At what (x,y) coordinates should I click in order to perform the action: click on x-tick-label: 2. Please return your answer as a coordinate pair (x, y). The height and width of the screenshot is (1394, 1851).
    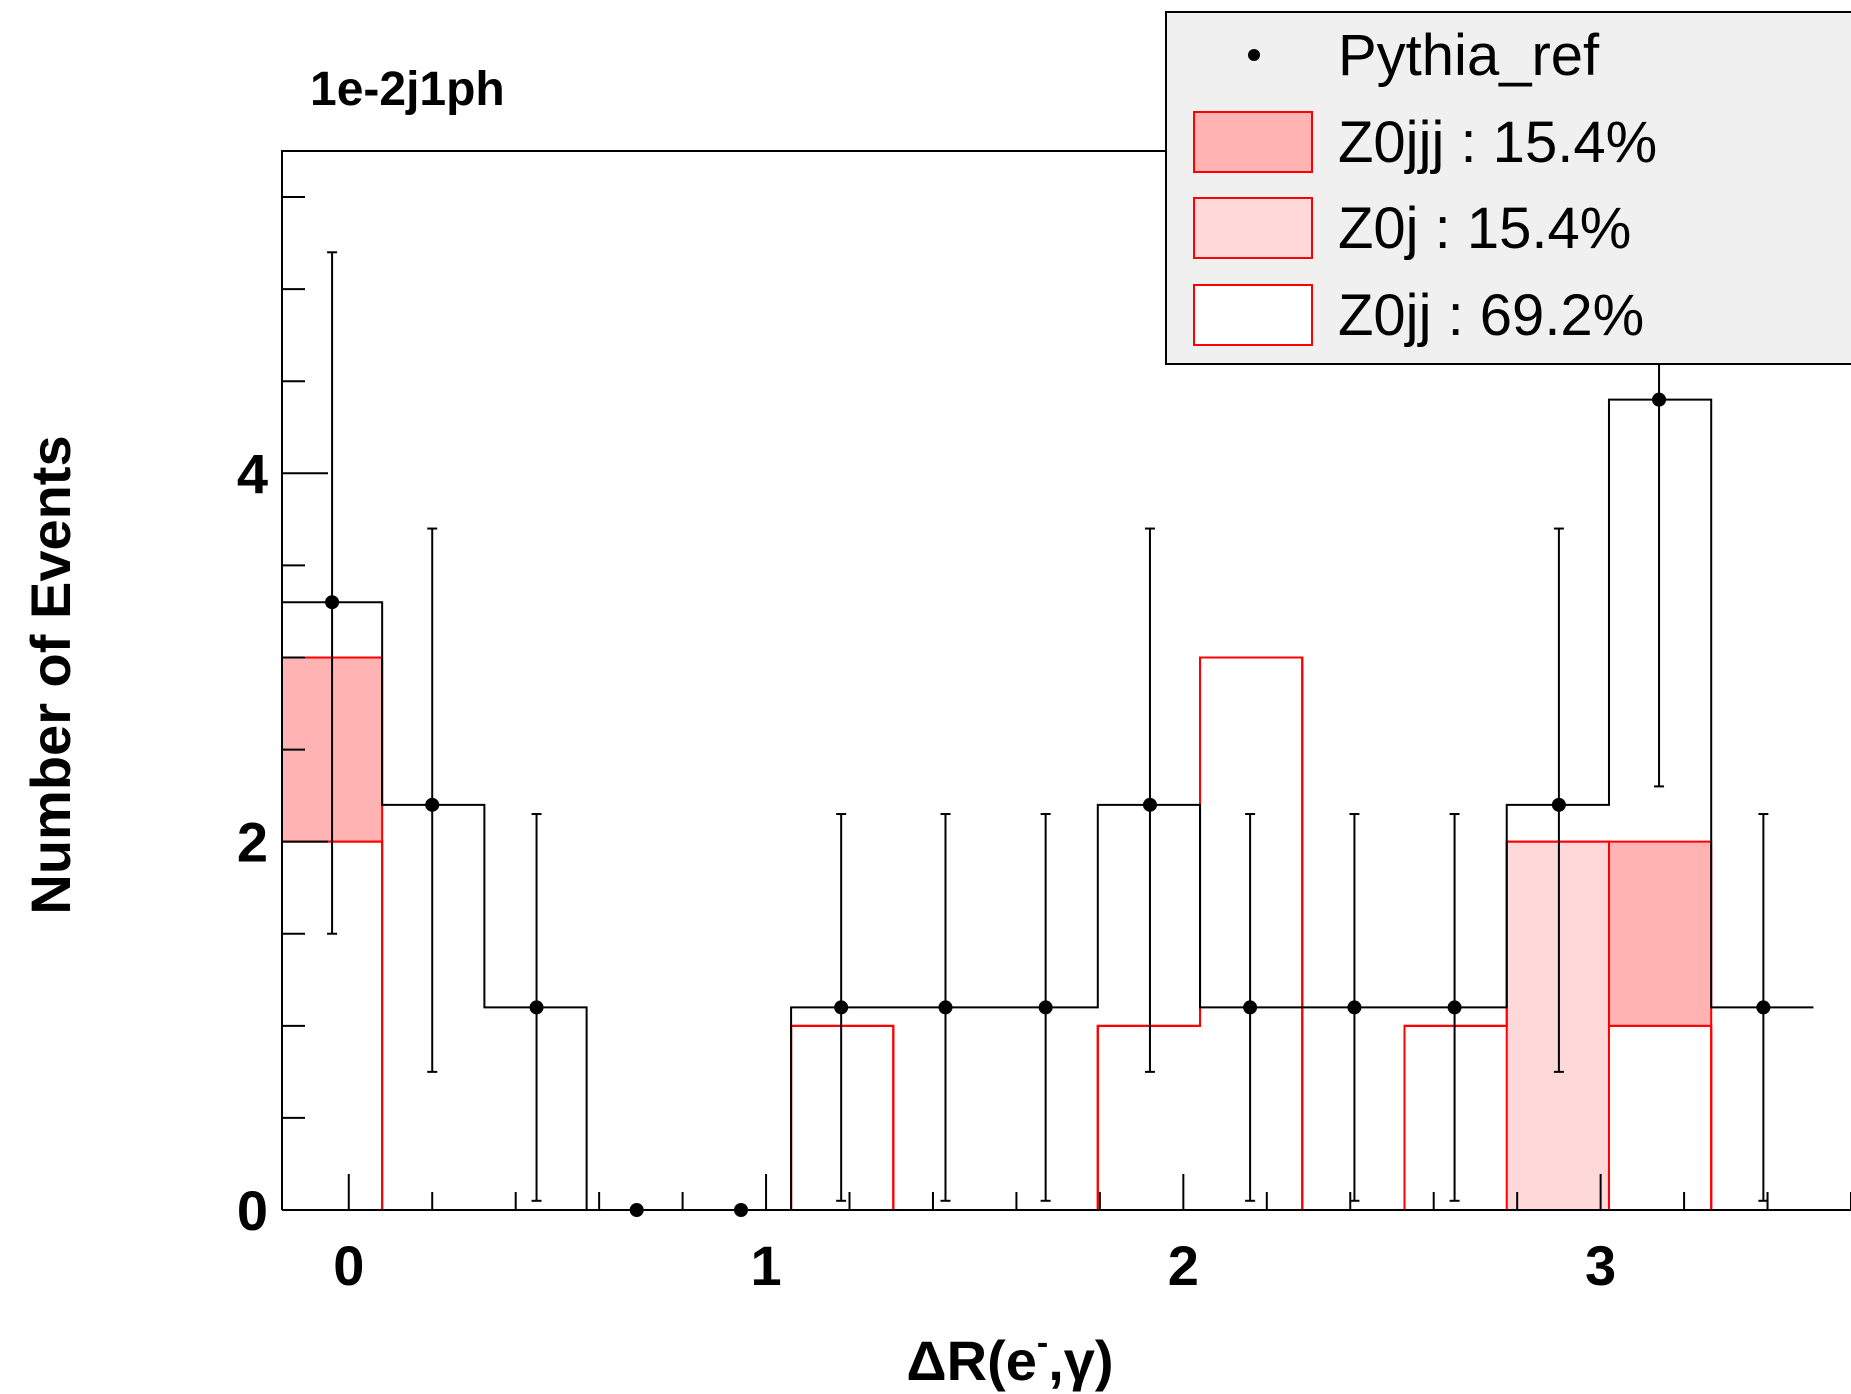
    Looking at the image, I should click on (1183, 1265).